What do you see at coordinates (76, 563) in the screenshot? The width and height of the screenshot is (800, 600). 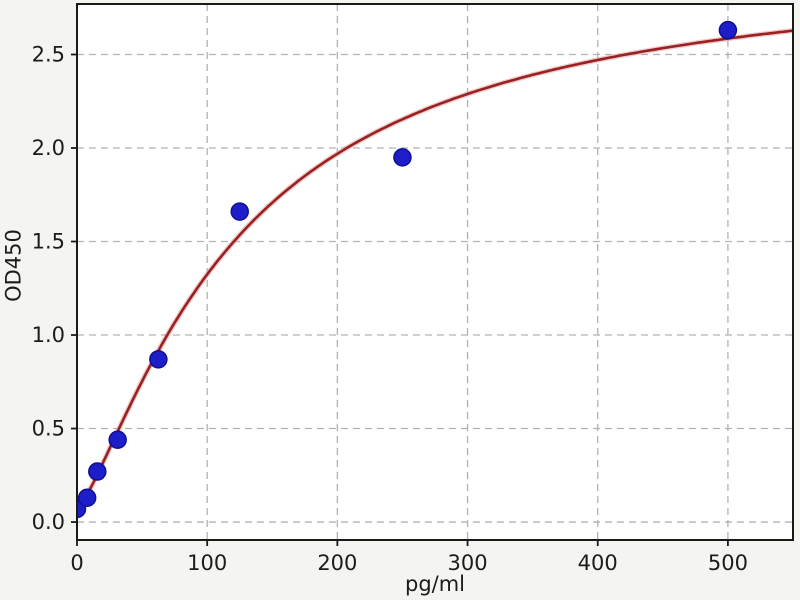 I see `x-tick-label-0: 0` at bounding box center [76, 563].